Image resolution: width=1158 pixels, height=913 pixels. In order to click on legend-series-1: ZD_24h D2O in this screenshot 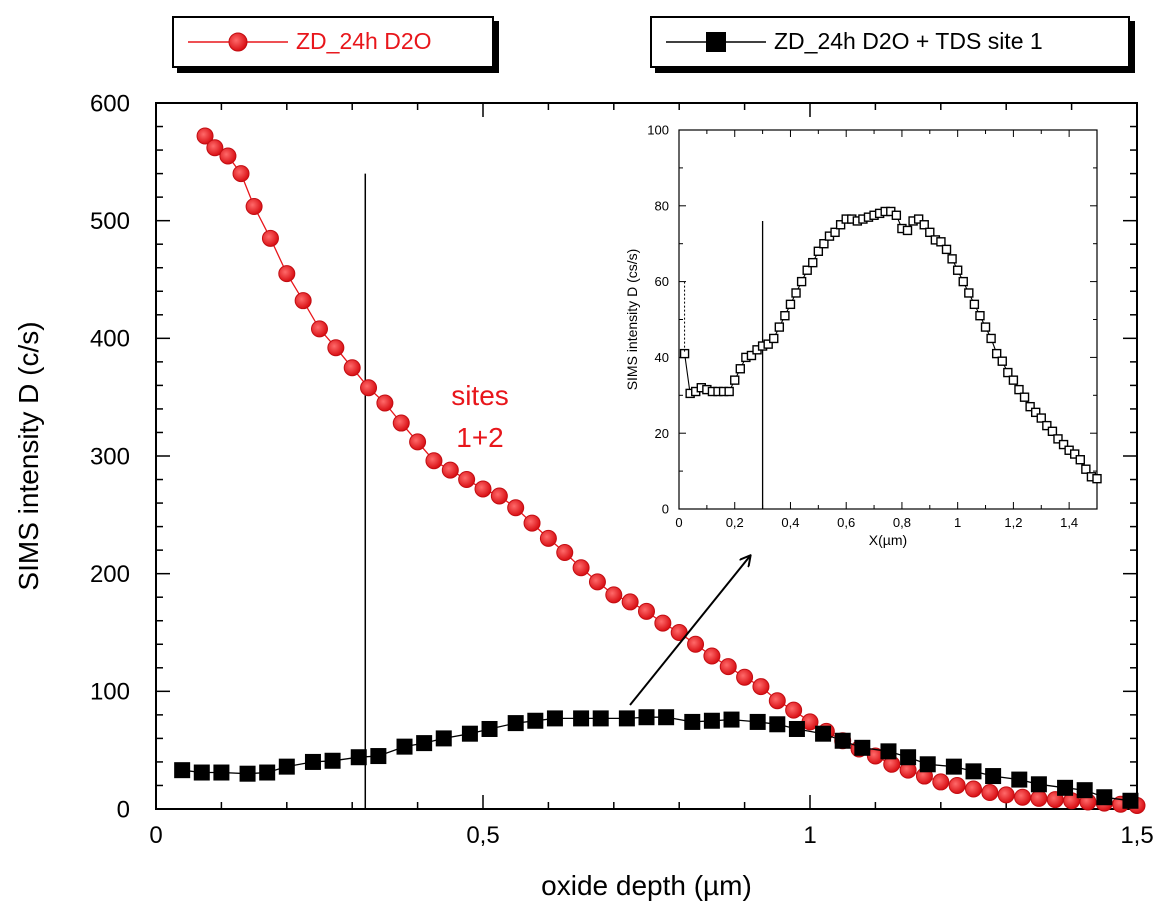, I will do `click(333, 42)`.